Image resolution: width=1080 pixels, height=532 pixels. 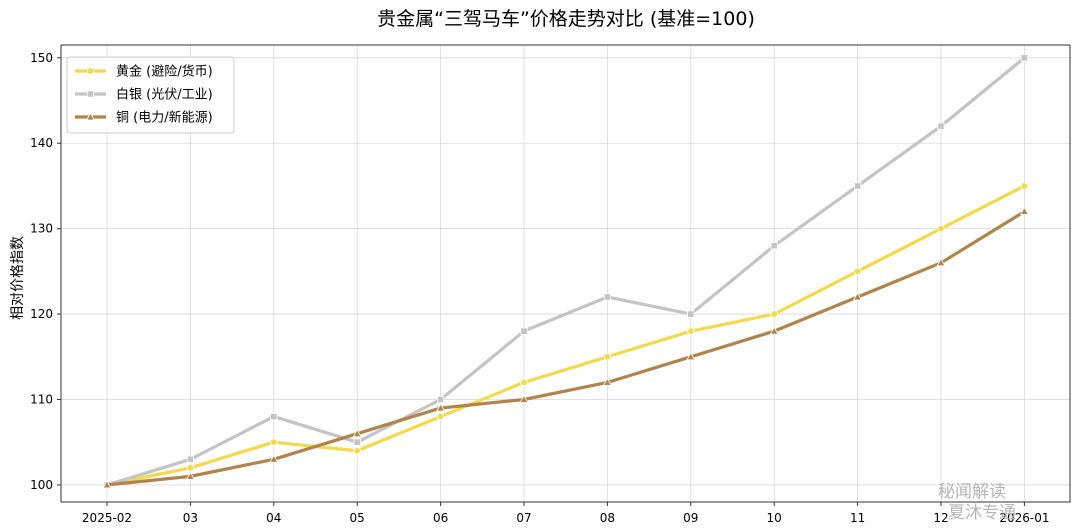 I want to click on y-axis: 100 110 120 130 140 150, so click(x=45, y=271).